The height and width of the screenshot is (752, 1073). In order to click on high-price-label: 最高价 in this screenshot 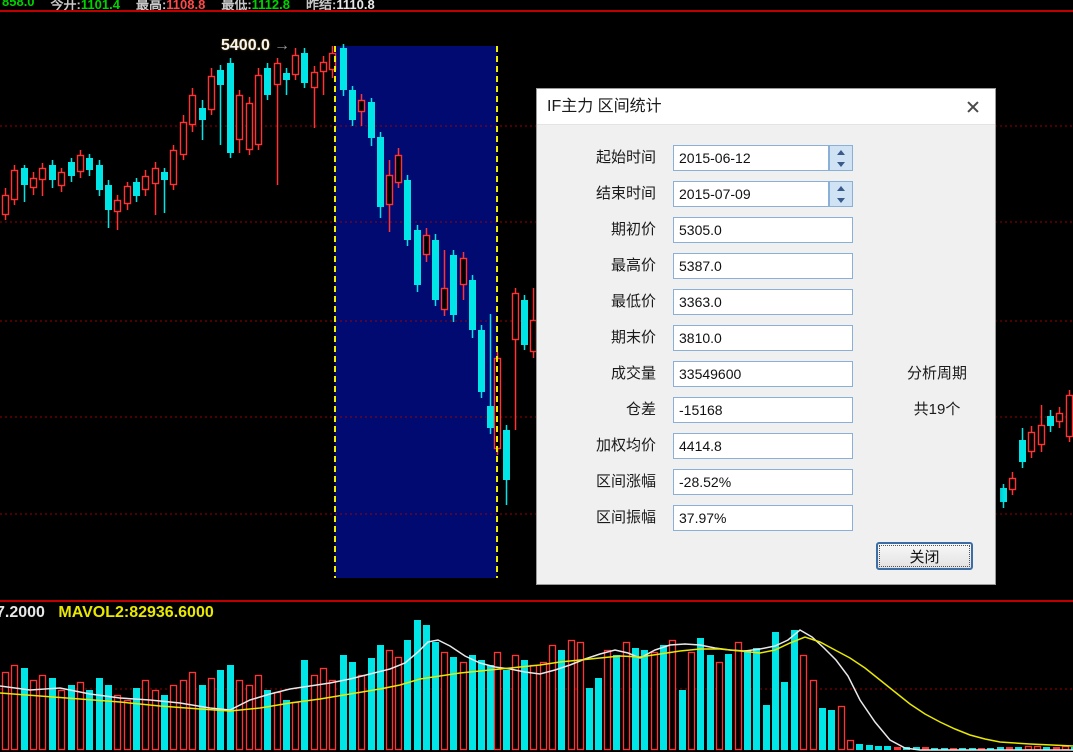, I will do `click(633, 265)`.